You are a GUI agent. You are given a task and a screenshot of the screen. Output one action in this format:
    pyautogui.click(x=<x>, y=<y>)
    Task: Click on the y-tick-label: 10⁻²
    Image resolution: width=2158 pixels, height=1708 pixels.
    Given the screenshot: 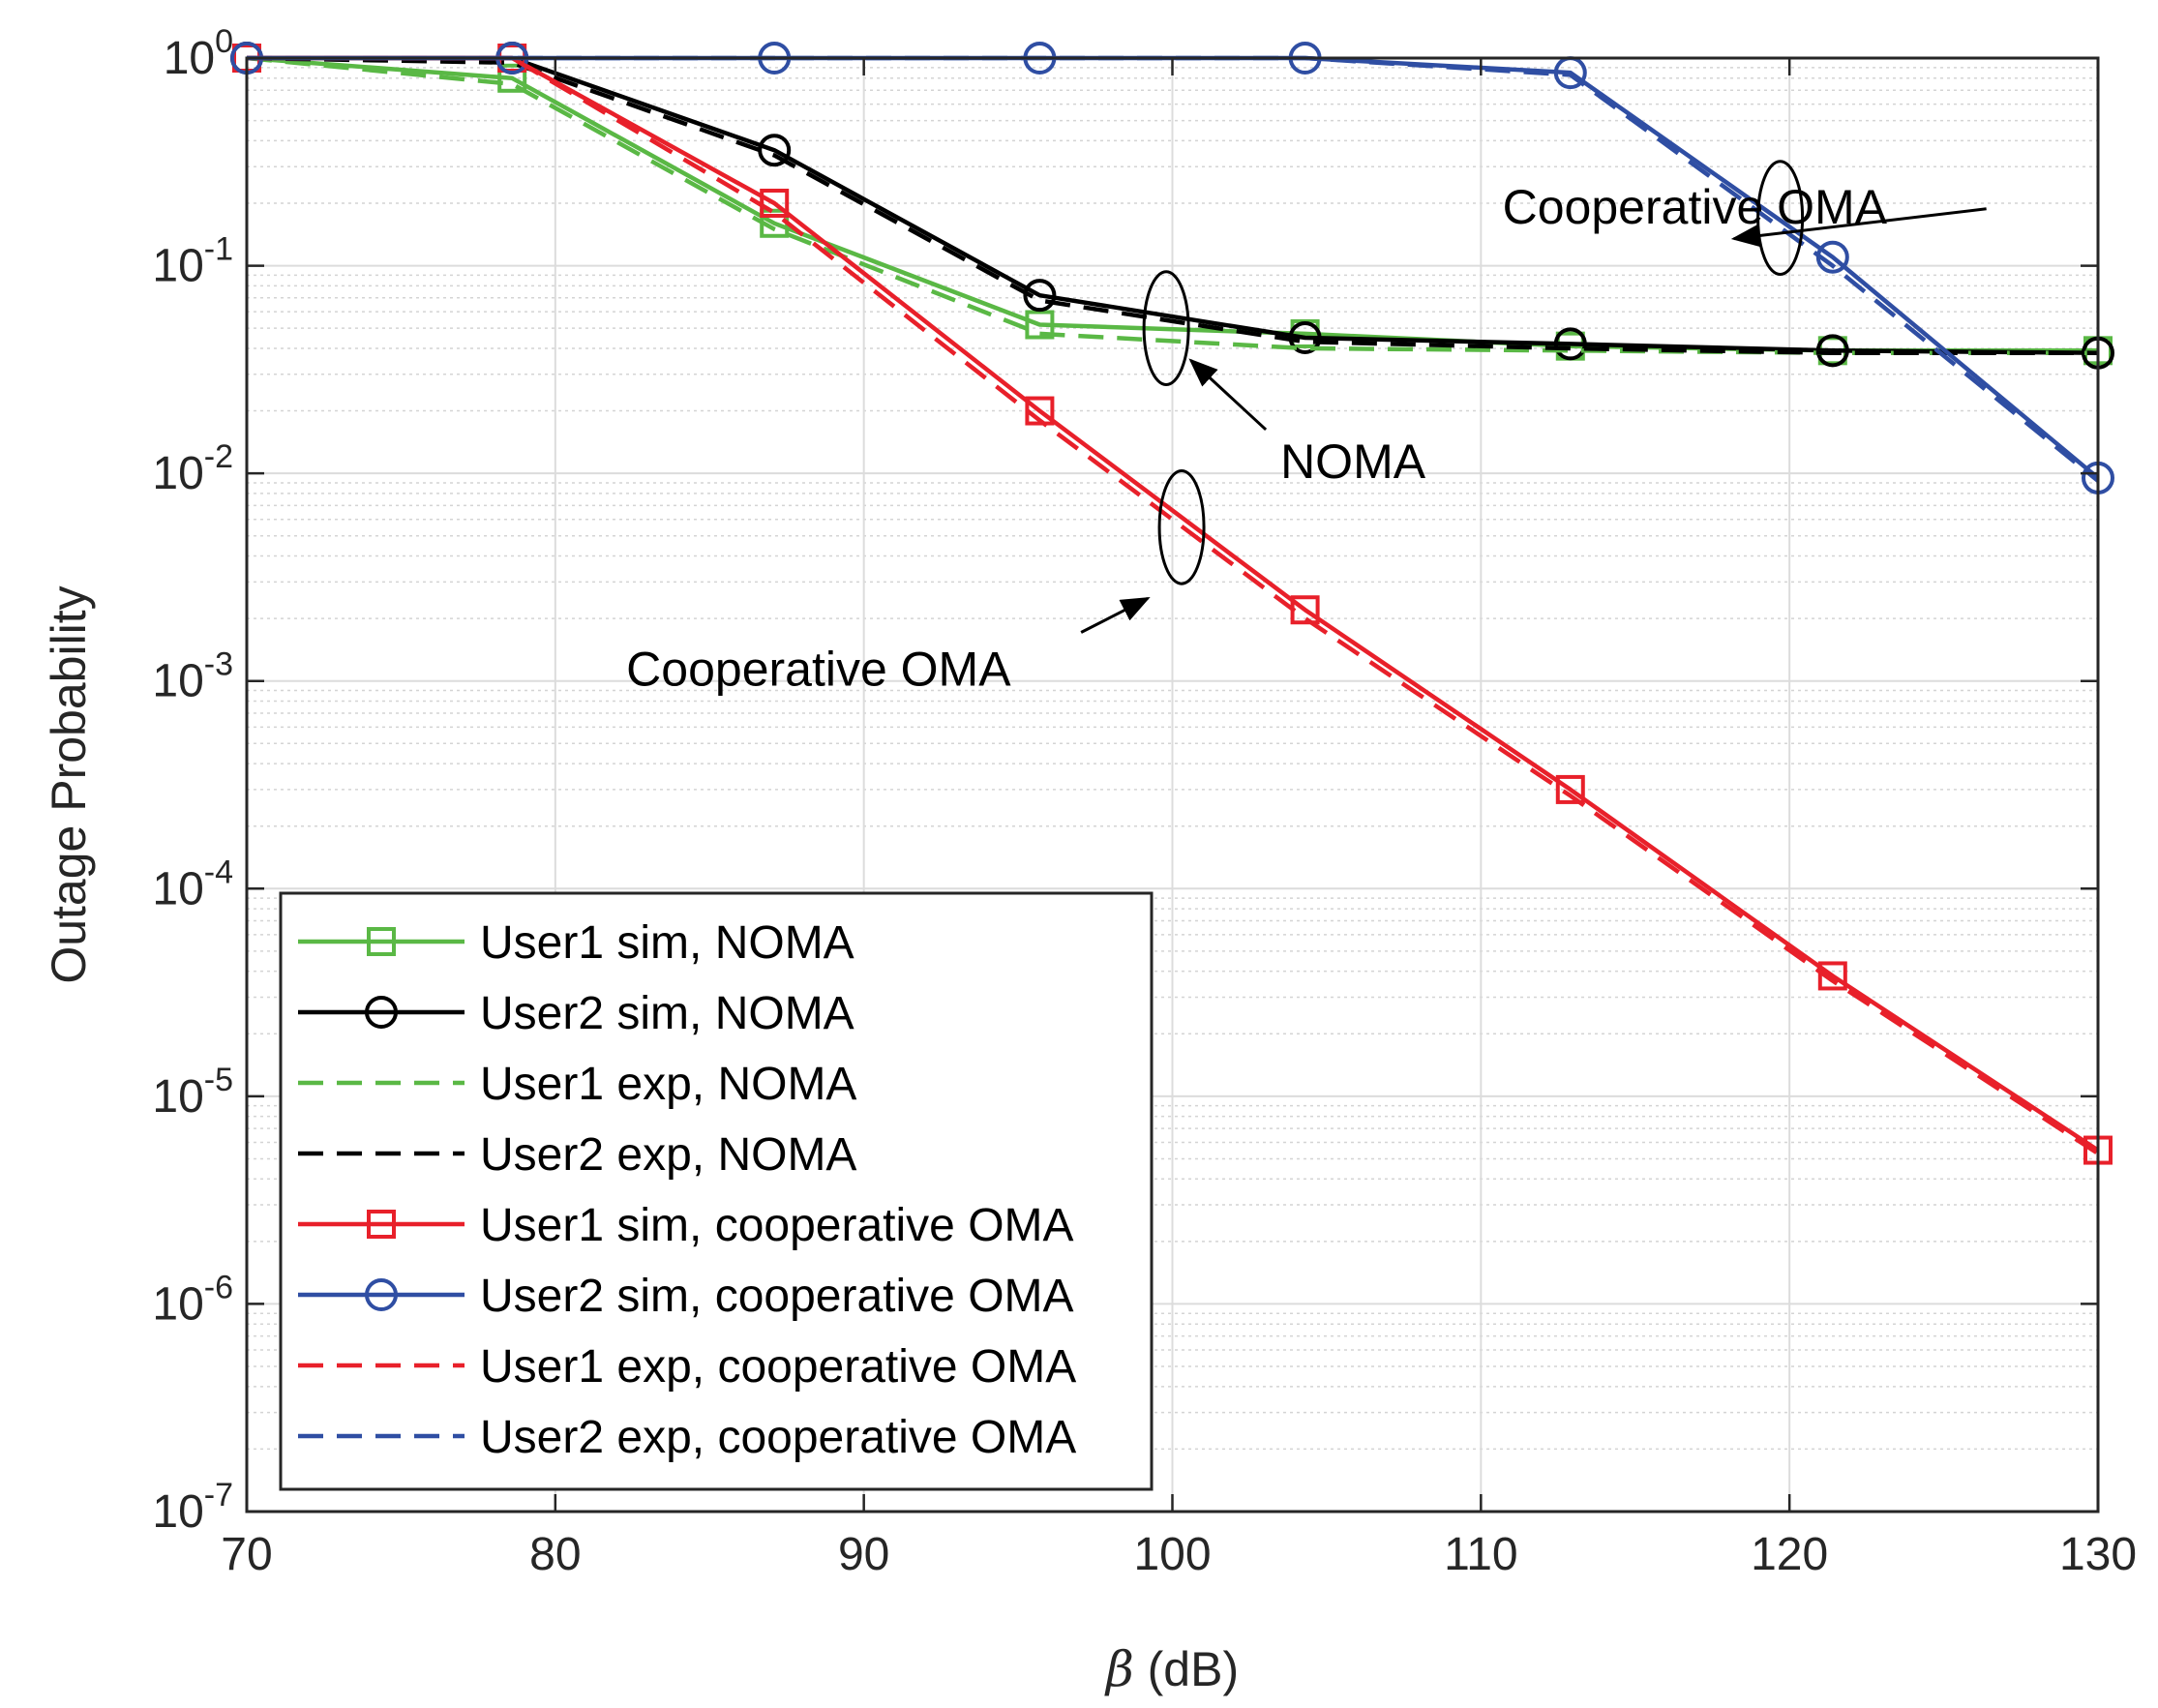 What is the action you would take?
    pyautogui.click(x=192, y=468)
    